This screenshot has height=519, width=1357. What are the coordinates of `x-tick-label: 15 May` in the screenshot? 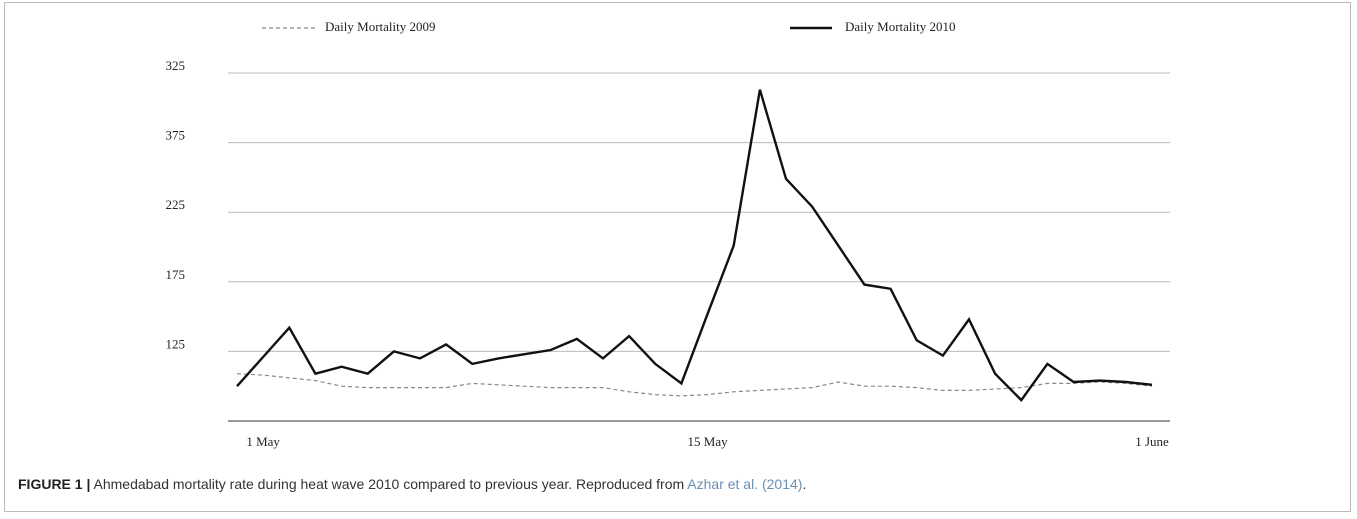 It's located at (708, 441).